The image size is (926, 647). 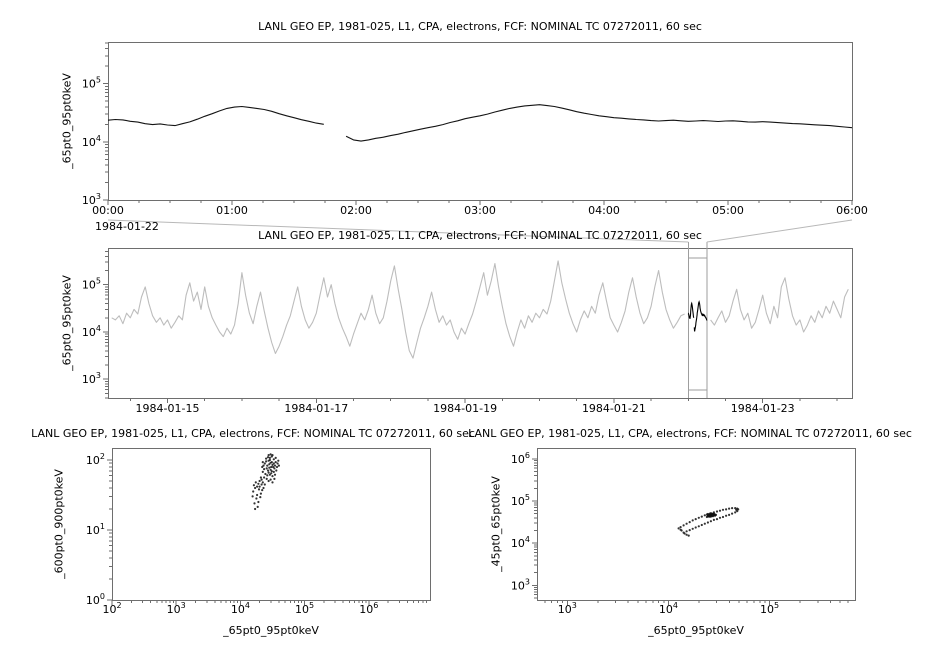 I want to click on tick-label: 01:00, so click(x=232, y=210).